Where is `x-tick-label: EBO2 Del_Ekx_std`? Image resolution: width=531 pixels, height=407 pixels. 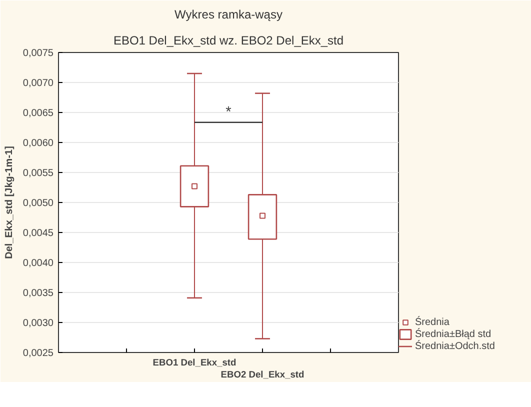
x-tick-label: EBO2 Del_Ekx_std is located at coordinates (262, 375).